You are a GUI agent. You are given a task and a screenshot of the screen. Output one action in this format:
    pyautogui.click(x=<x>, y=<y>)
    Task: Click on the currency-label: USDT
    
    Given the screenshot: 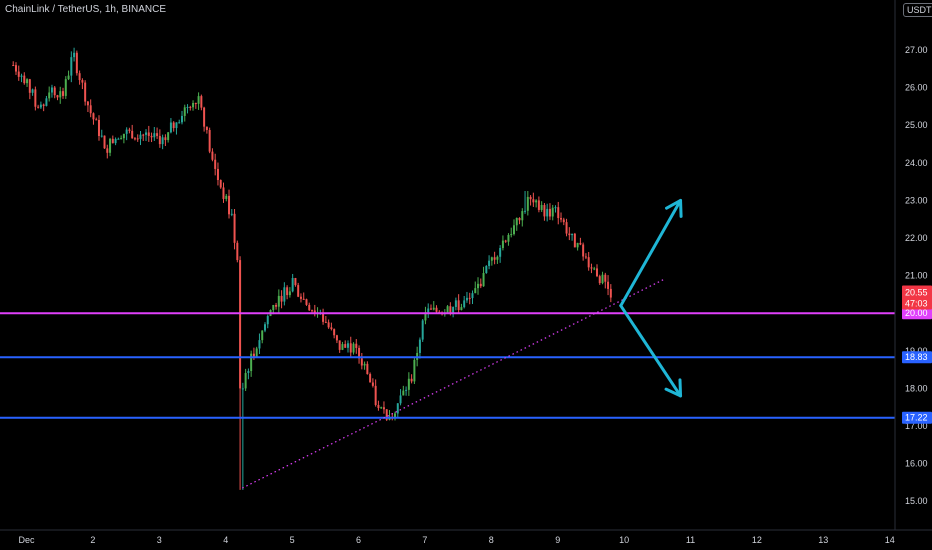 What is the action you would take?
    pyautogui.click(x=917, y=10)
    